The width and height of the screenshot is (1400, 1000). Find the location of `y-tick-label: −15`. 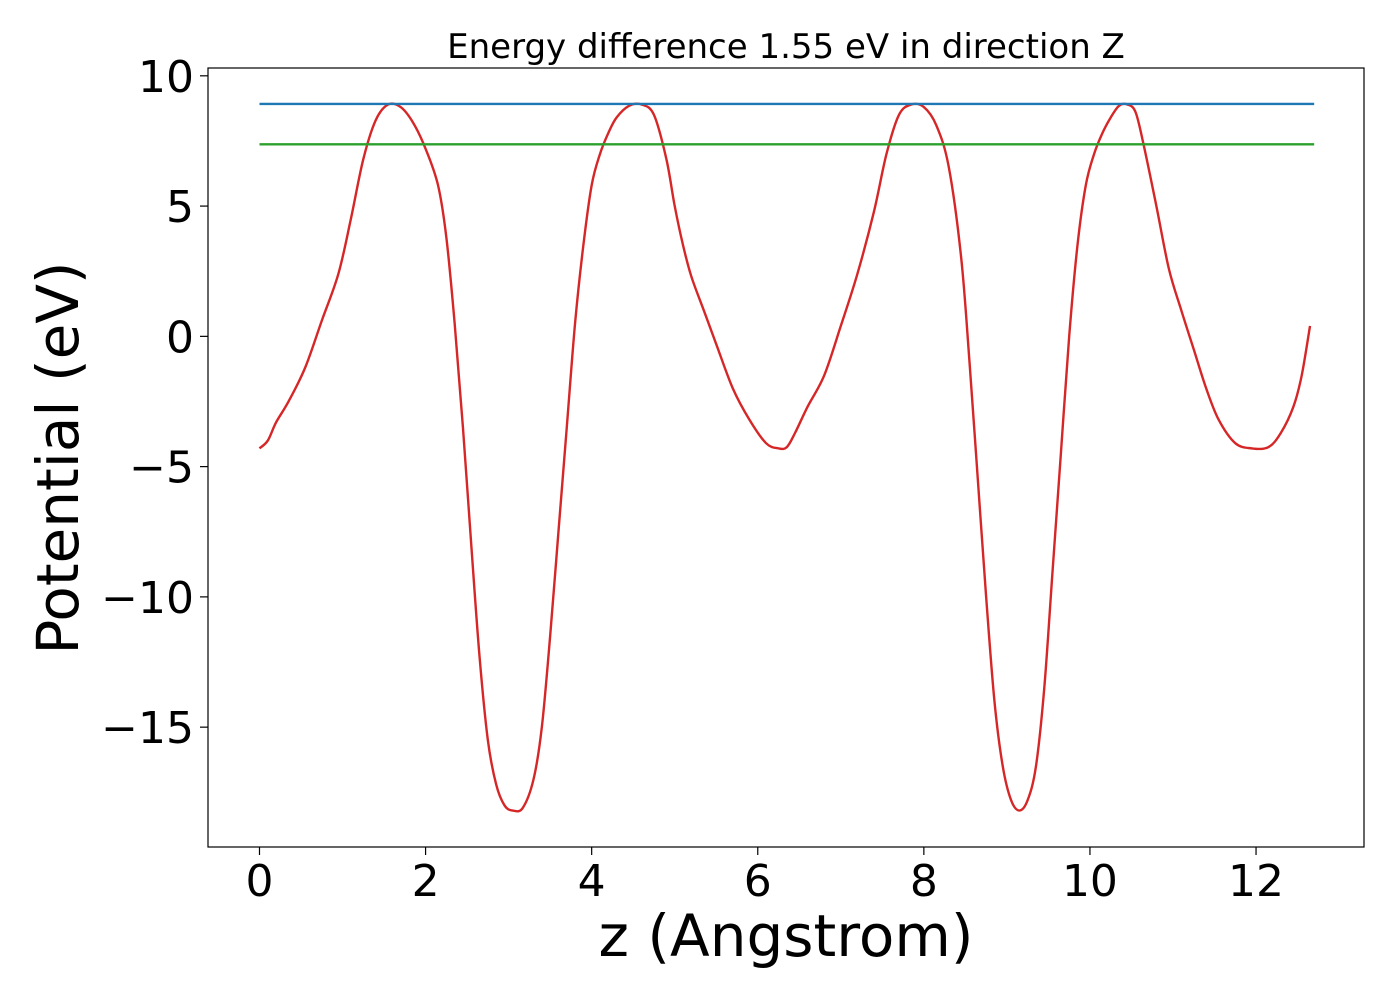

y-tick-label: −15 is located at coordinates (147, 728).